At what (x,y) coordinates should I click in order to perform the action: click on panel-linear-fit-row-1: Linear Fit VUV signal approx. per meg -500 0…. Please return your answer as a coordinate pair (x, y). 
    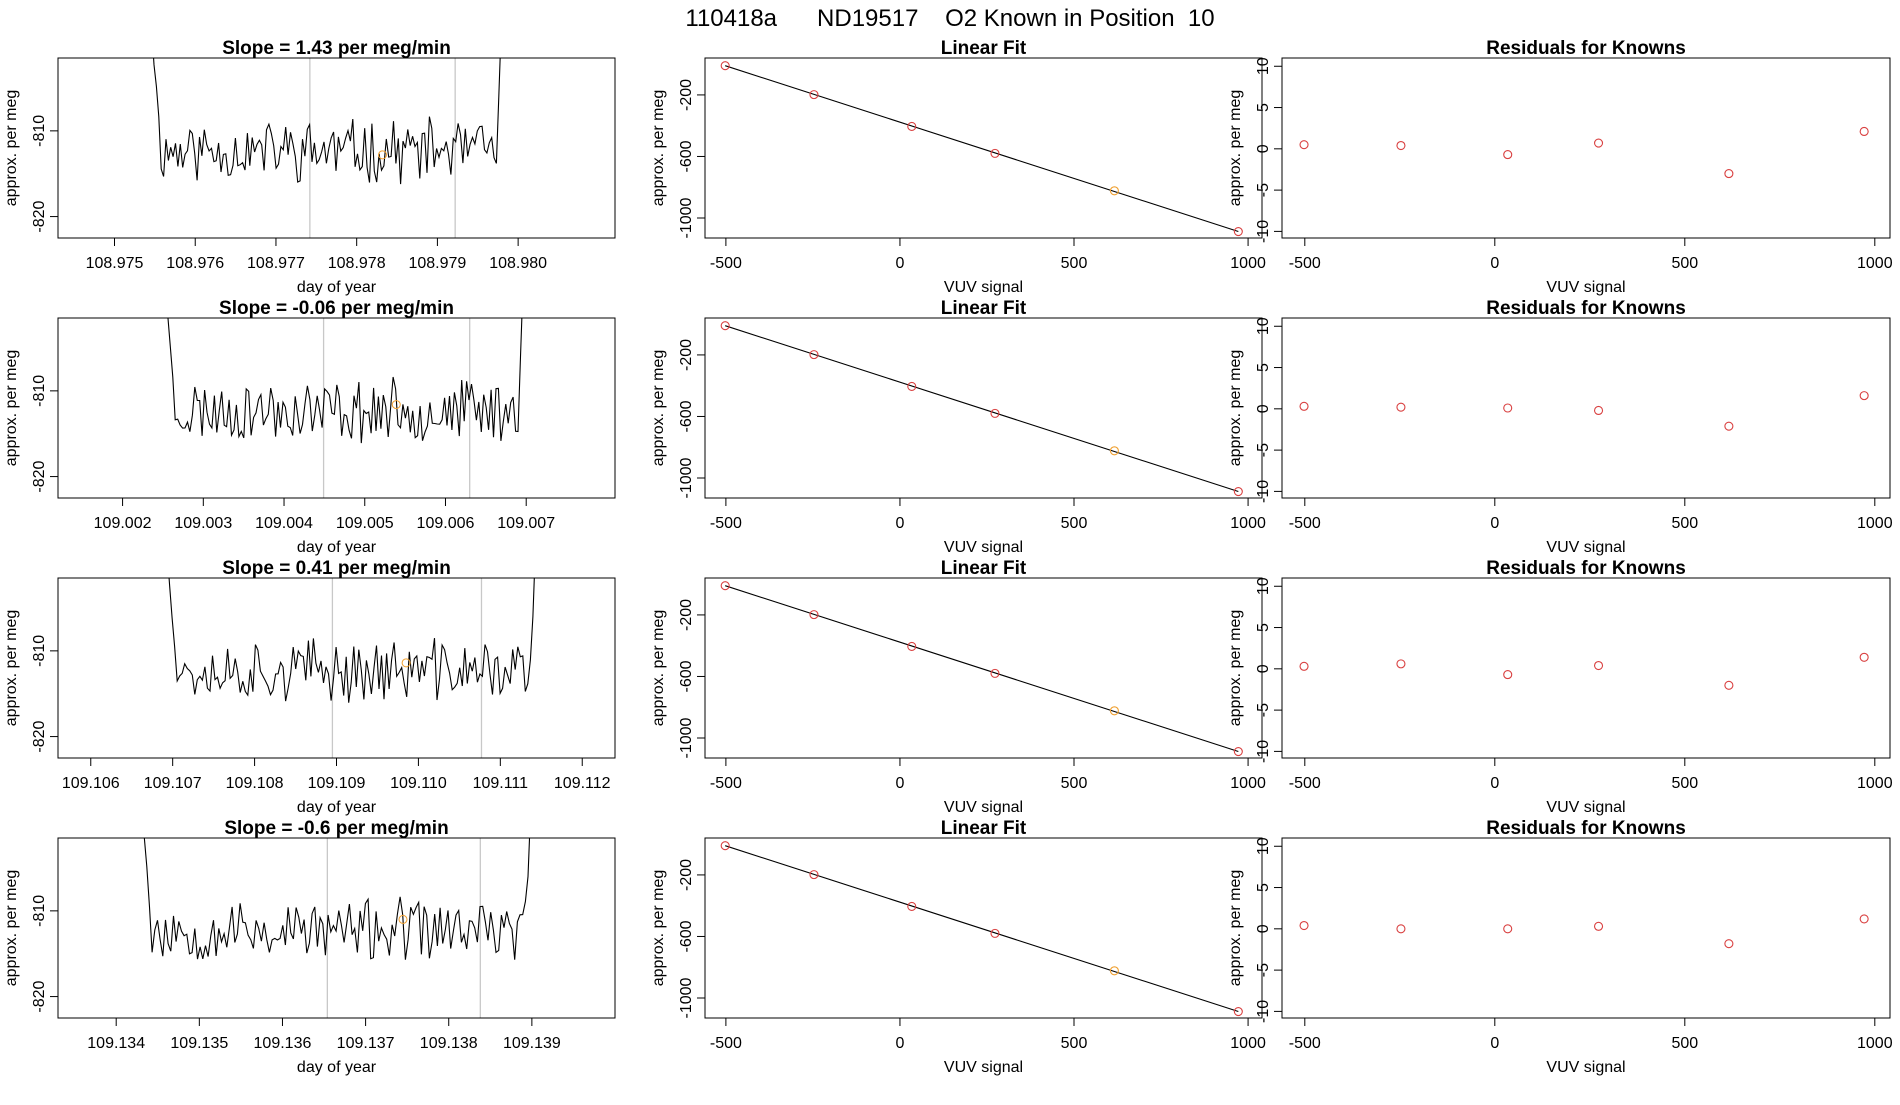
    Looking at the image, I should click on (958, 167).